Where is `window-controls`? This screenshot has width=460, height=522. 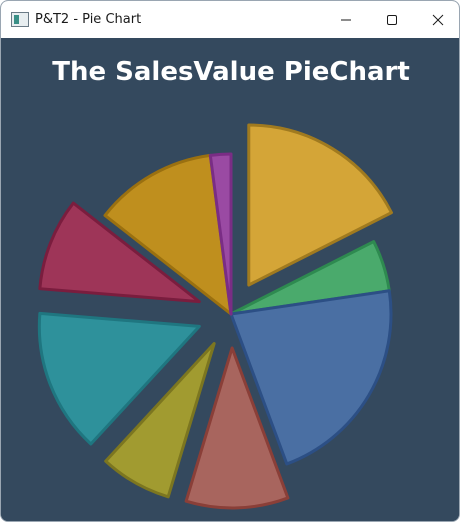 window-controls is located at coordinates (391, 19).